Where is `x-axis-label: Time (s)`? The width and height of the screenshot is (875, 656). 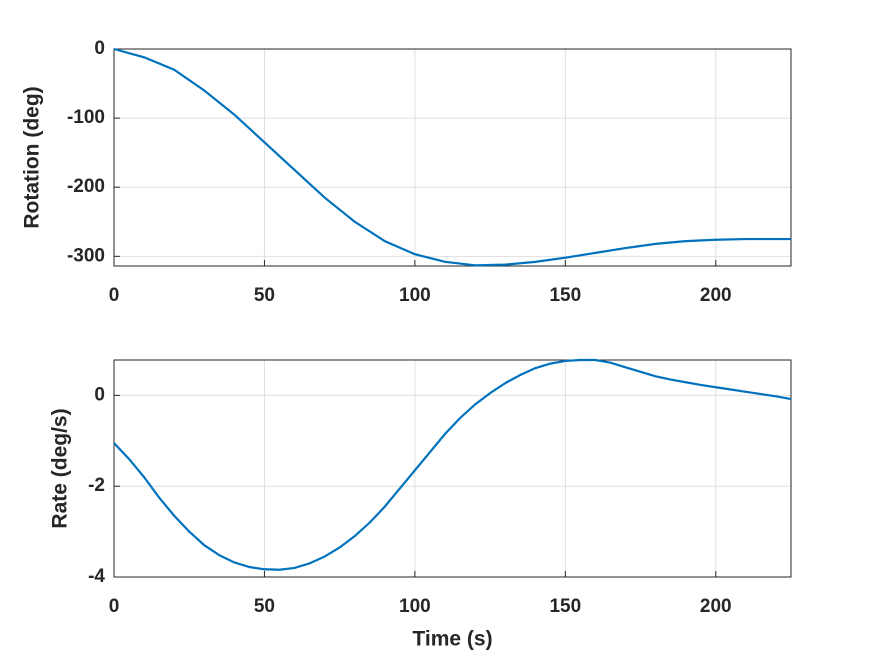
x-axis-label: Time (s) is located at coordinates (452, 639).